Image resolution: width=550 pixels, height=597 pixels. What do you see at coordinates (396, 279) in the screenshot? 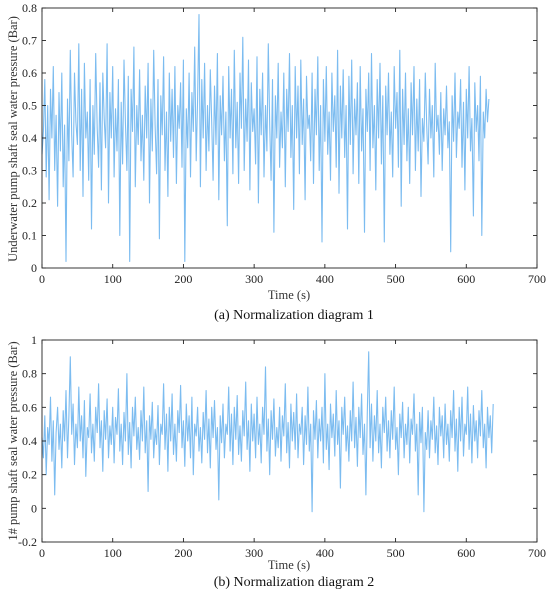
I see `chart-a-xtick-label: 500` at bounding box center [396, 279].